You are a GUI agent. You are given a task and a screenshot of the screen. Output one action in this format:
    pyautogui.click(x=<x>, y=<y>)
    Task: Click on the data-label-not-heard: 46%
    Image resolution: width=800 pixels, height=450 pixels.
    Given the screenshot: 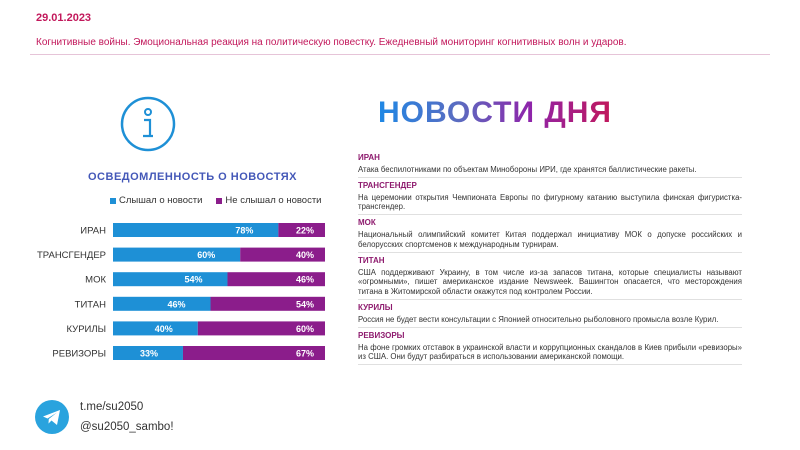 What is the action you would take?
    pyautogui.click(x=305, y=280)
    